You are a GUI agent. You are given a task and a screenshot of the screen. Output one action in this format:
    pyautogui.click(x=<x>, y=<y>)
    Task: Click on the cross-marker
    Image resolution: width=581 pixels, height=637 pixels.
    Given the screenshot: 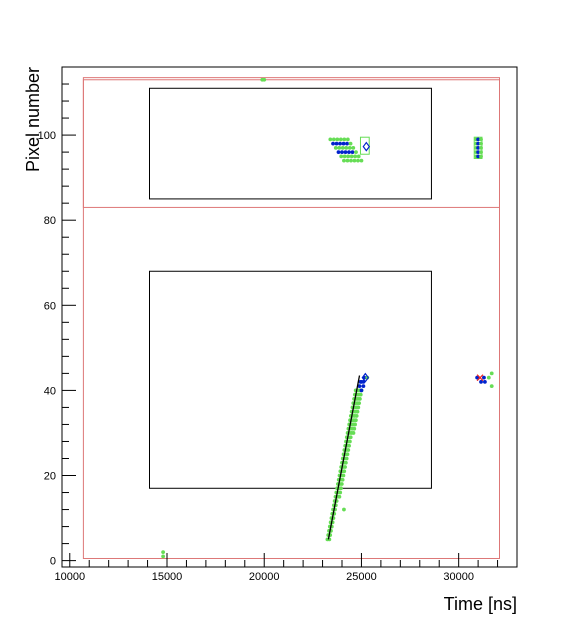 What is the action you would take?
    pyautogui.click(x=480, y=378)
    